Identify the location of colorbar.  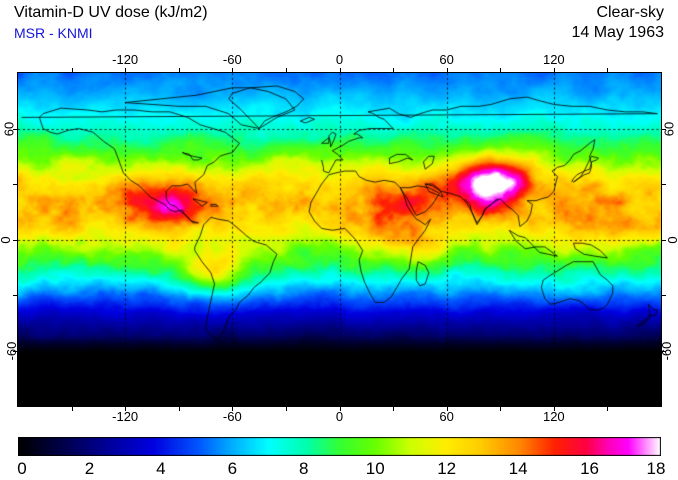
(339, 446).